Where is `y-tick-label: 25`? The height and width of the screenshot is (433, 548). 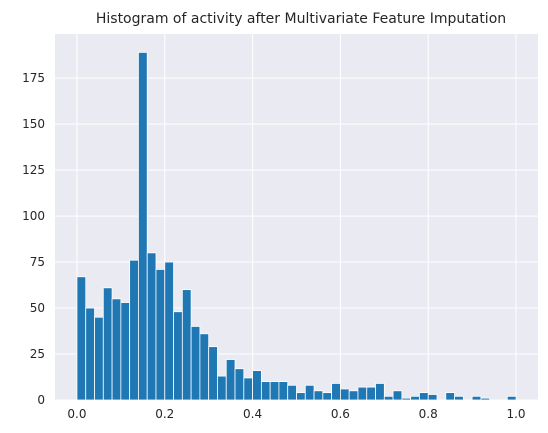 y-tick-label: 25 is located at coordinates (37, 354).